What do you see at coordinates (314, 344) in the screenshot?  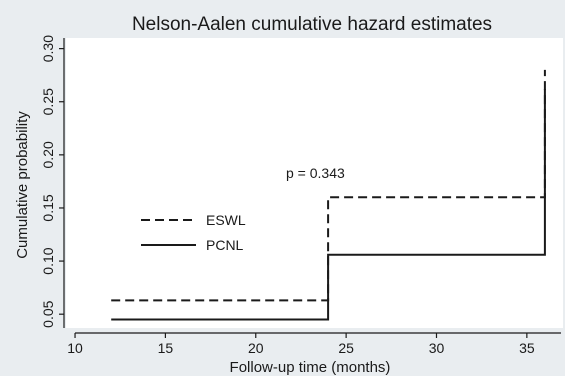 I see `x-axis: 10 15 20 25 30 35` at bounding box center [314, 344].